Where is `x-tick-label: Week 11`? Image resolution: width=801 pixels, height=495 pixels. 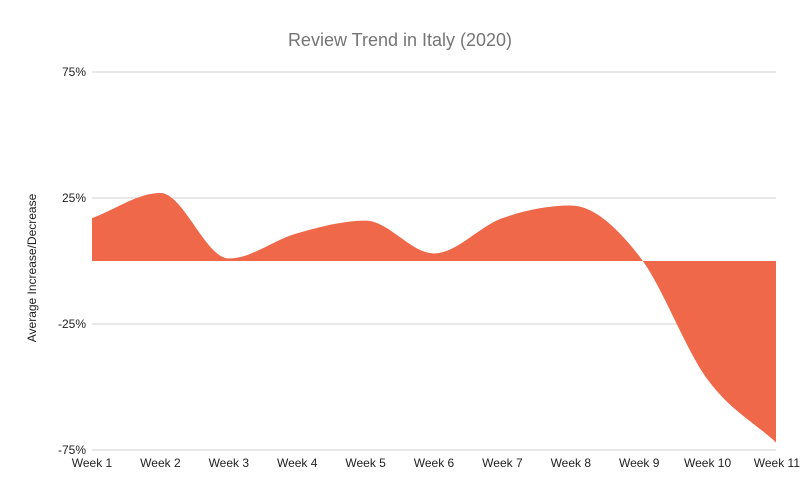
x-tick-label: Week 11 is located at coordinates (777, 463).